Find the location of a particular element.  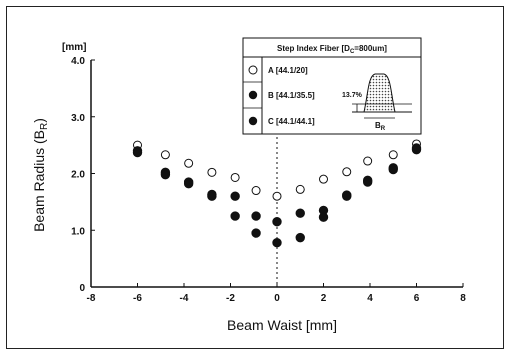

legend-marker-c is located at coordinates (253, 121).